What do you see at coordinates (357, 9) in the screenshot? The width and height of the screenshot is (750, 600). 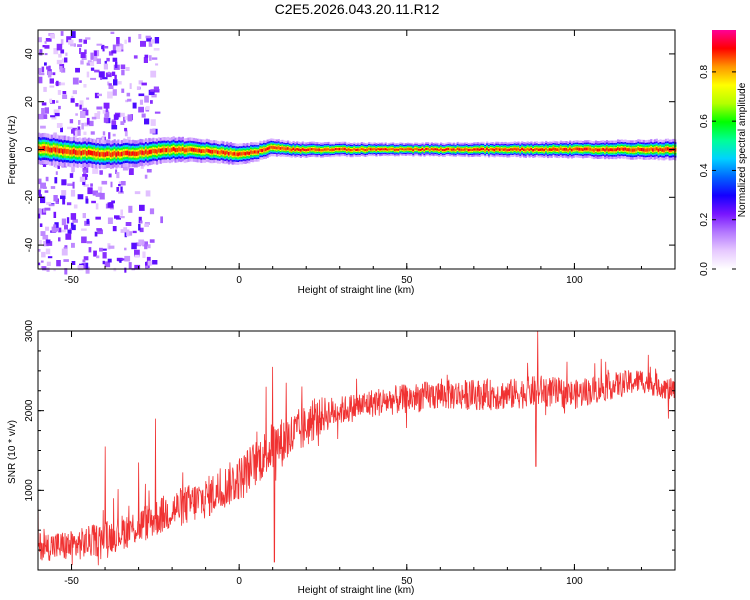 I see `figure-title: C2E5.2026.043.20.11.R12` at bounding box center [357, 9].